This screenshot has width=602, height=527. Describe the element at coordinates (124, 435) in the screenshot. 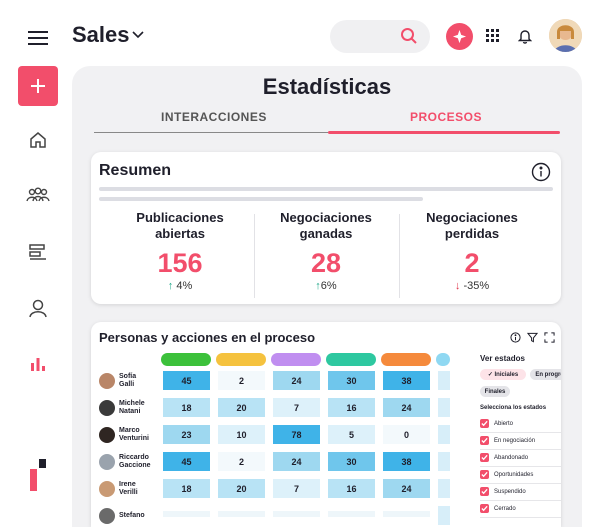

I see `row-person: Marco Venturini` at that location.